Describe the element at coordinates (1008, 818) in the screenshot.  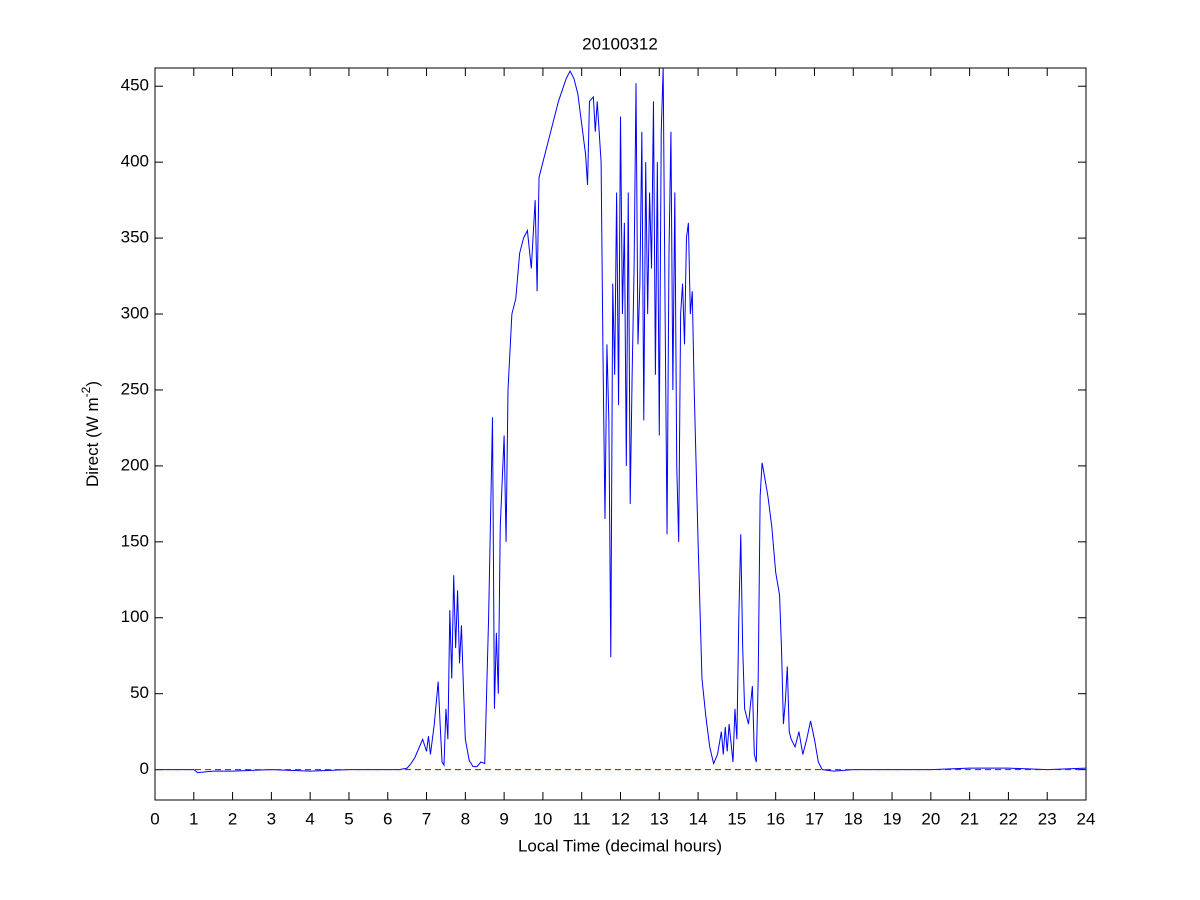
I see `x-tick-label: 22` at that location.